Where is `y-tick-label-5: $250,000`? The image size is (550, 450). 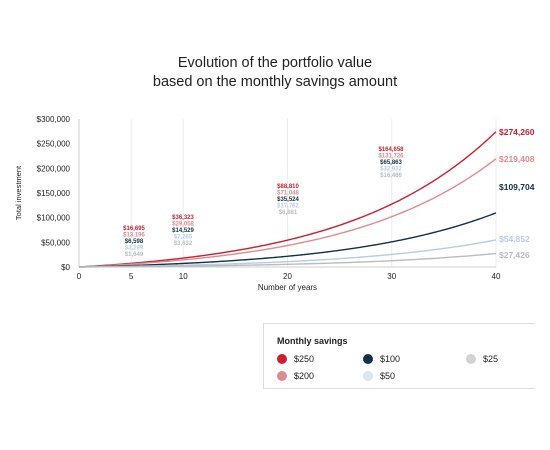
y-tick-label-5: $250,000 is located at coordinates (54, 144).